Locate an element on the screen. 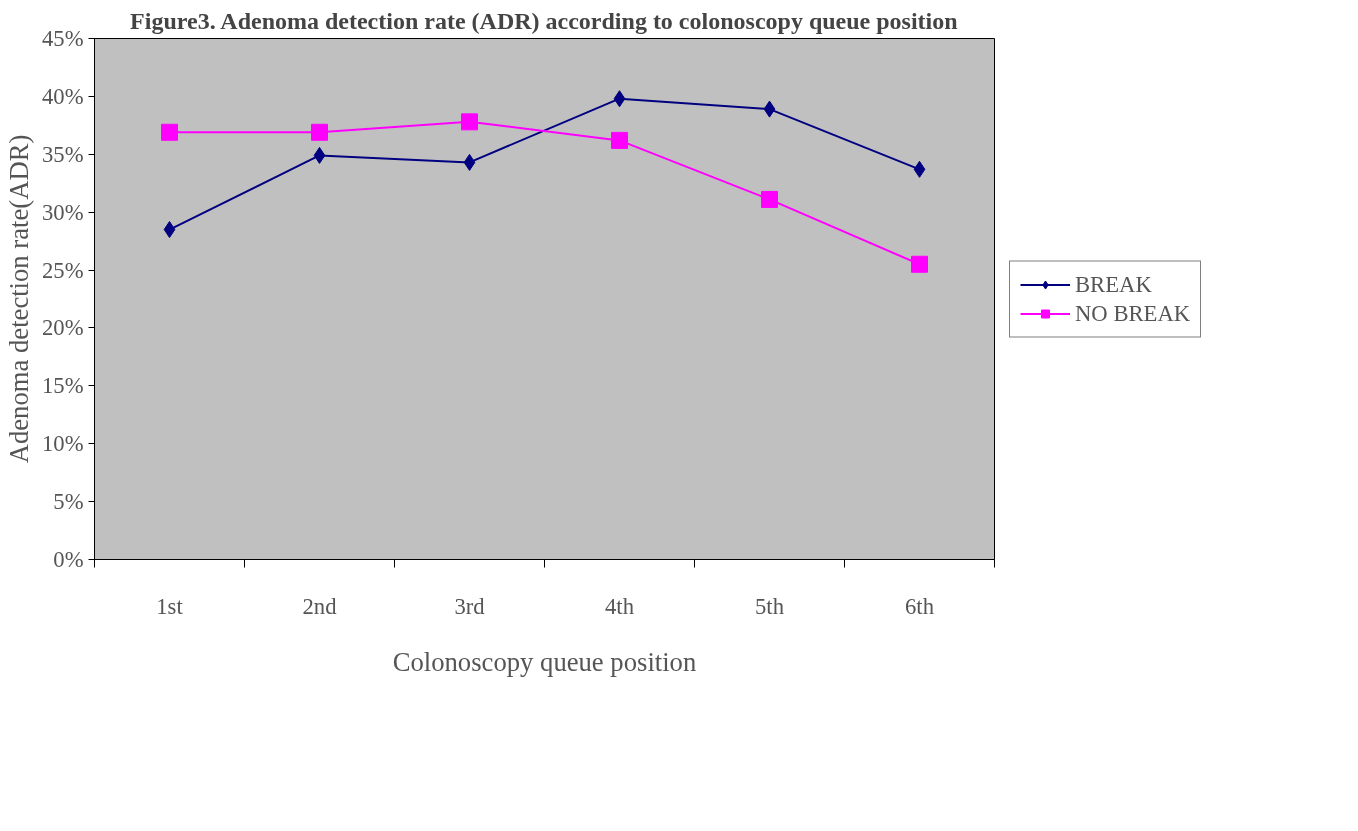 Image resolution: width=1358 pixels, height=831 pixels. y-tick-label: 35% is located at coordinates (62, 154).